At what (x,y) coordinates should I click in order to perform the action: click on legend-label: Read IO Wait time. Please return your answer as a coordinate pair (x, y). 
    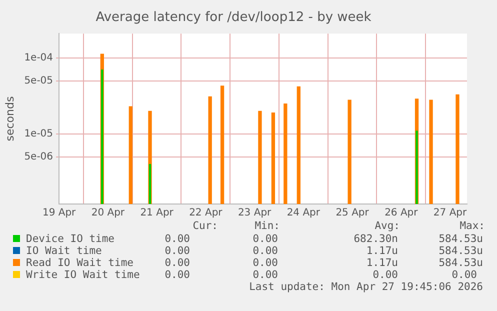
    Looking at the image, I should click on (80, 263).